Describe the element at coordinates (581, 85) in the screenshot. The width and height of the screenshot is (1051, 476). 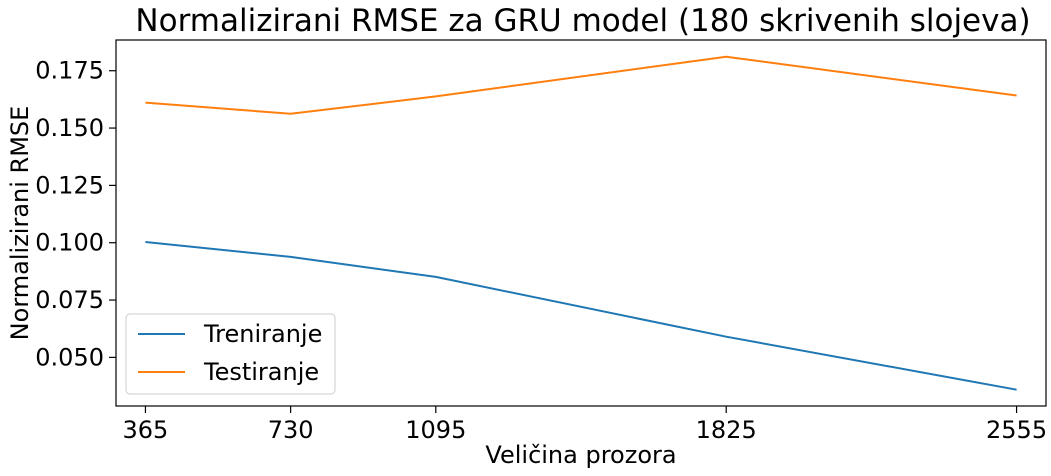
I see `series-line-testiranje` at that location.